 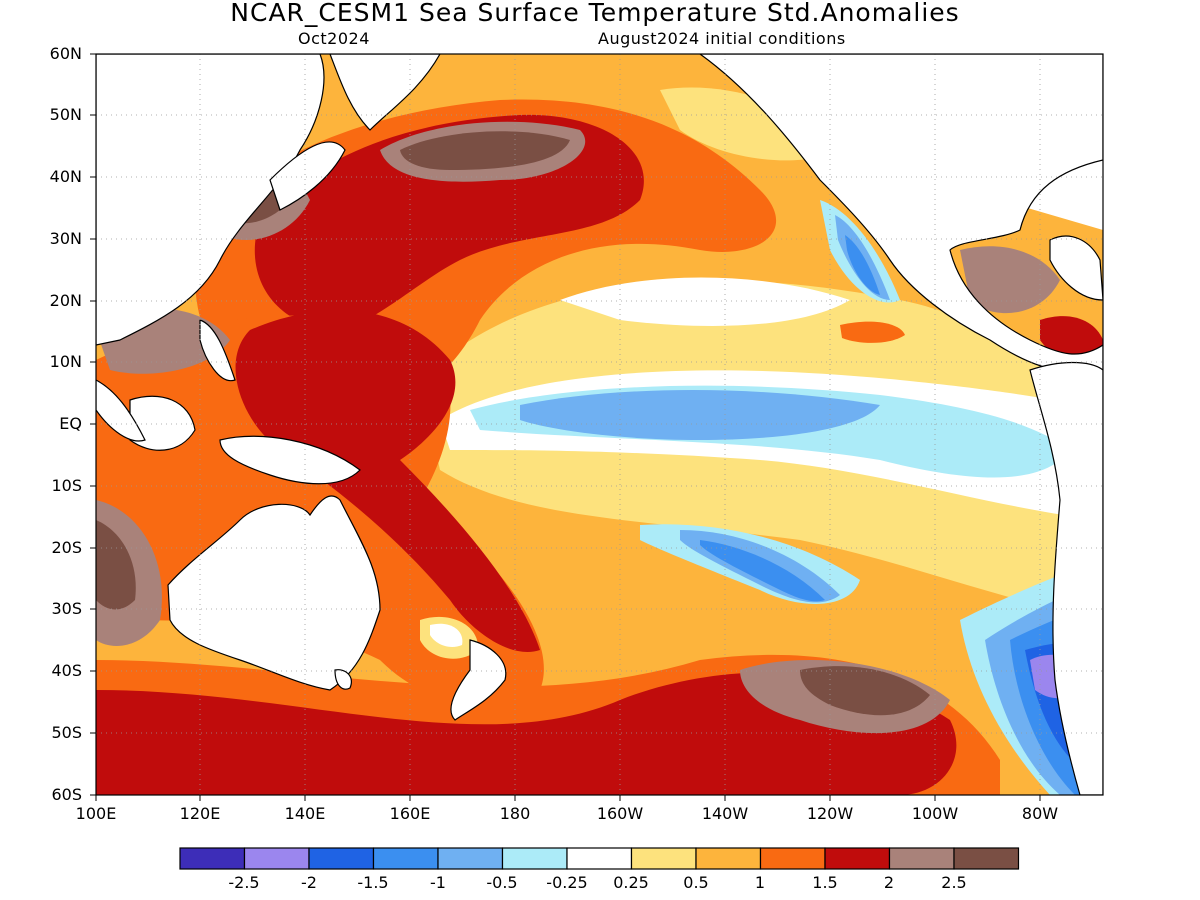 What do you see at coordinates (1076, 268) in the screenshot?
I see `florida-cuba` at bounding box center [1076, 268].